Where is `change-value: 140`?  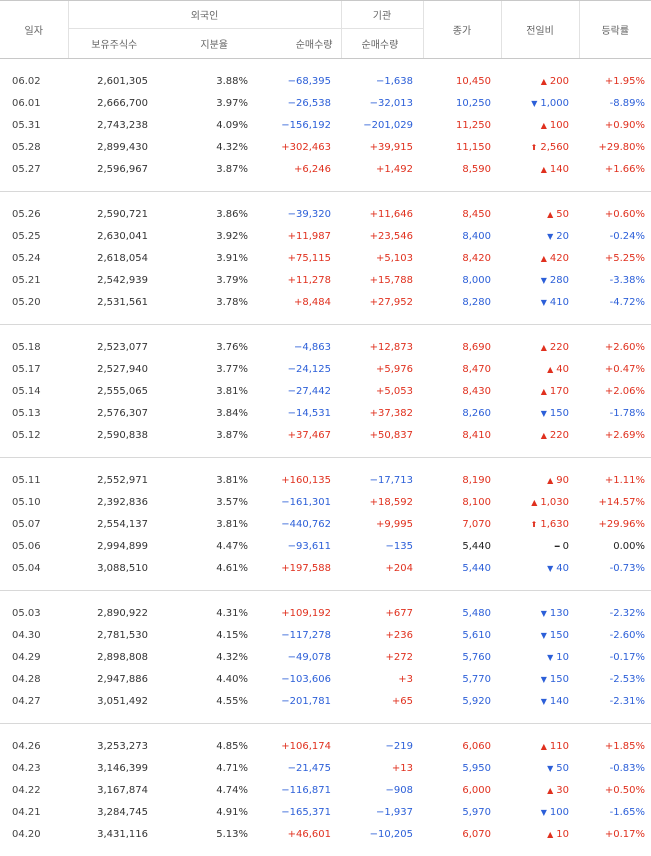
change-value: 140 is located at coordinates (559, 701).